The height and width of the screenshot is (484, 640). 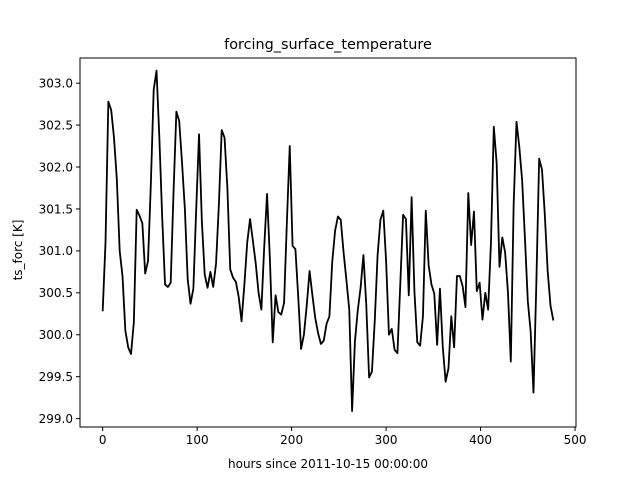 What do you see at coordinates (103, 440) in the screenshot?
I see `x-tick-label: 0` at bounding box center [103, 440].